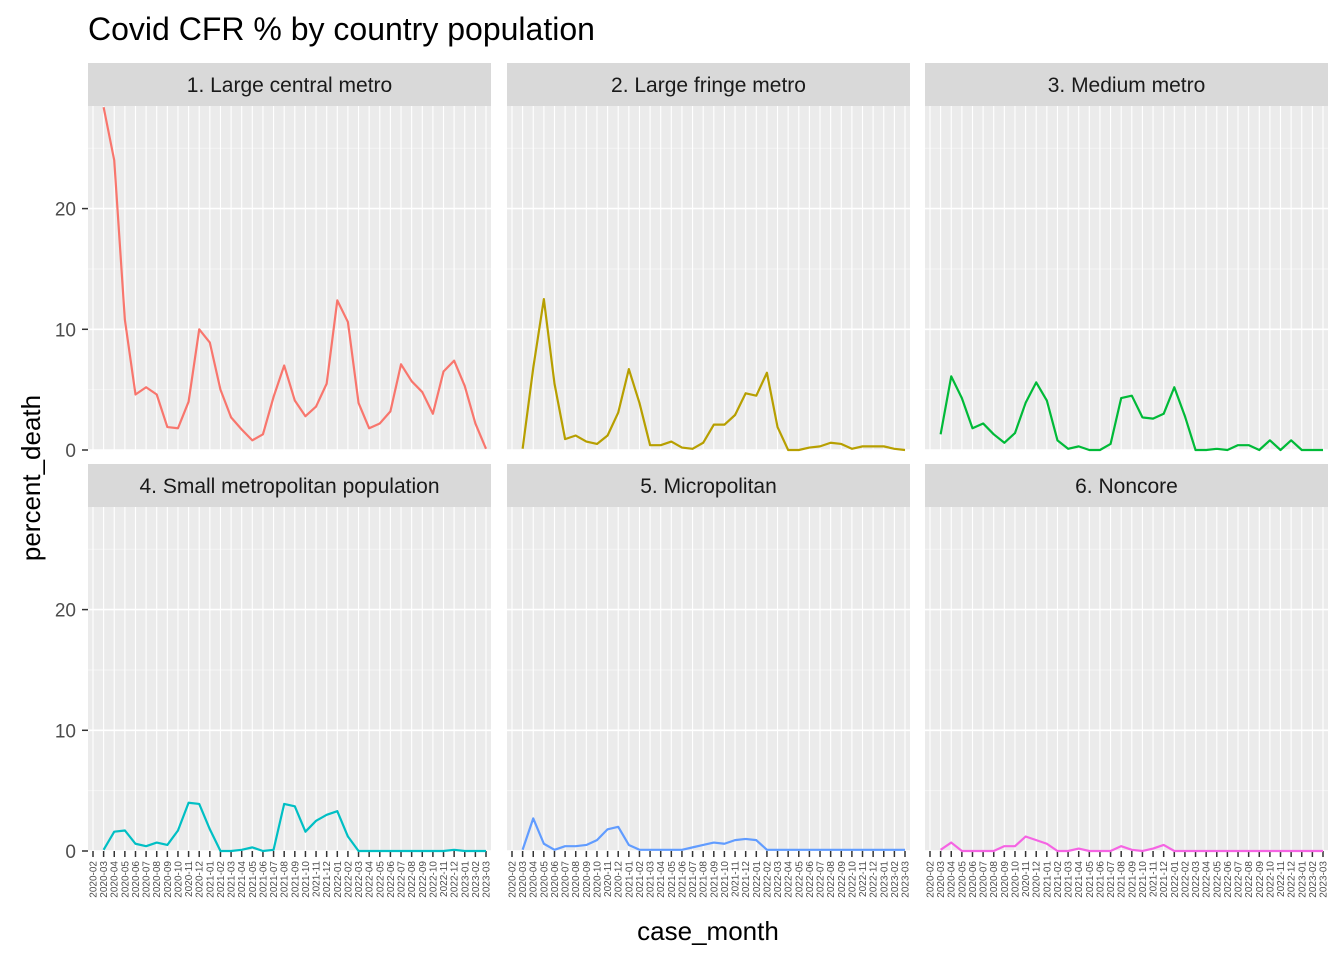 The width and height of the screenshot is (1344, 960). What do you see at coordinates (842, 879) in the screenshot?
I see `x-tick-label: 2022-09` at bounding box center [842, 879].